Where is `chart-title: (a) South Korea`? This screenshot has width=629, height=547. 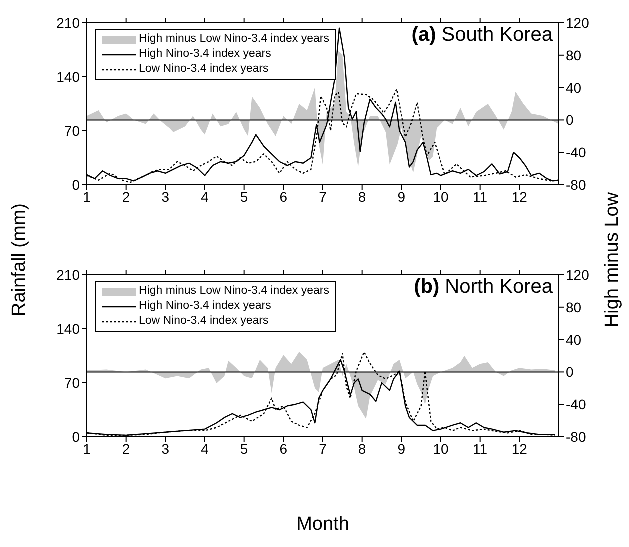
chart-title: (a) South Korea is located at coordinates (482, 35).